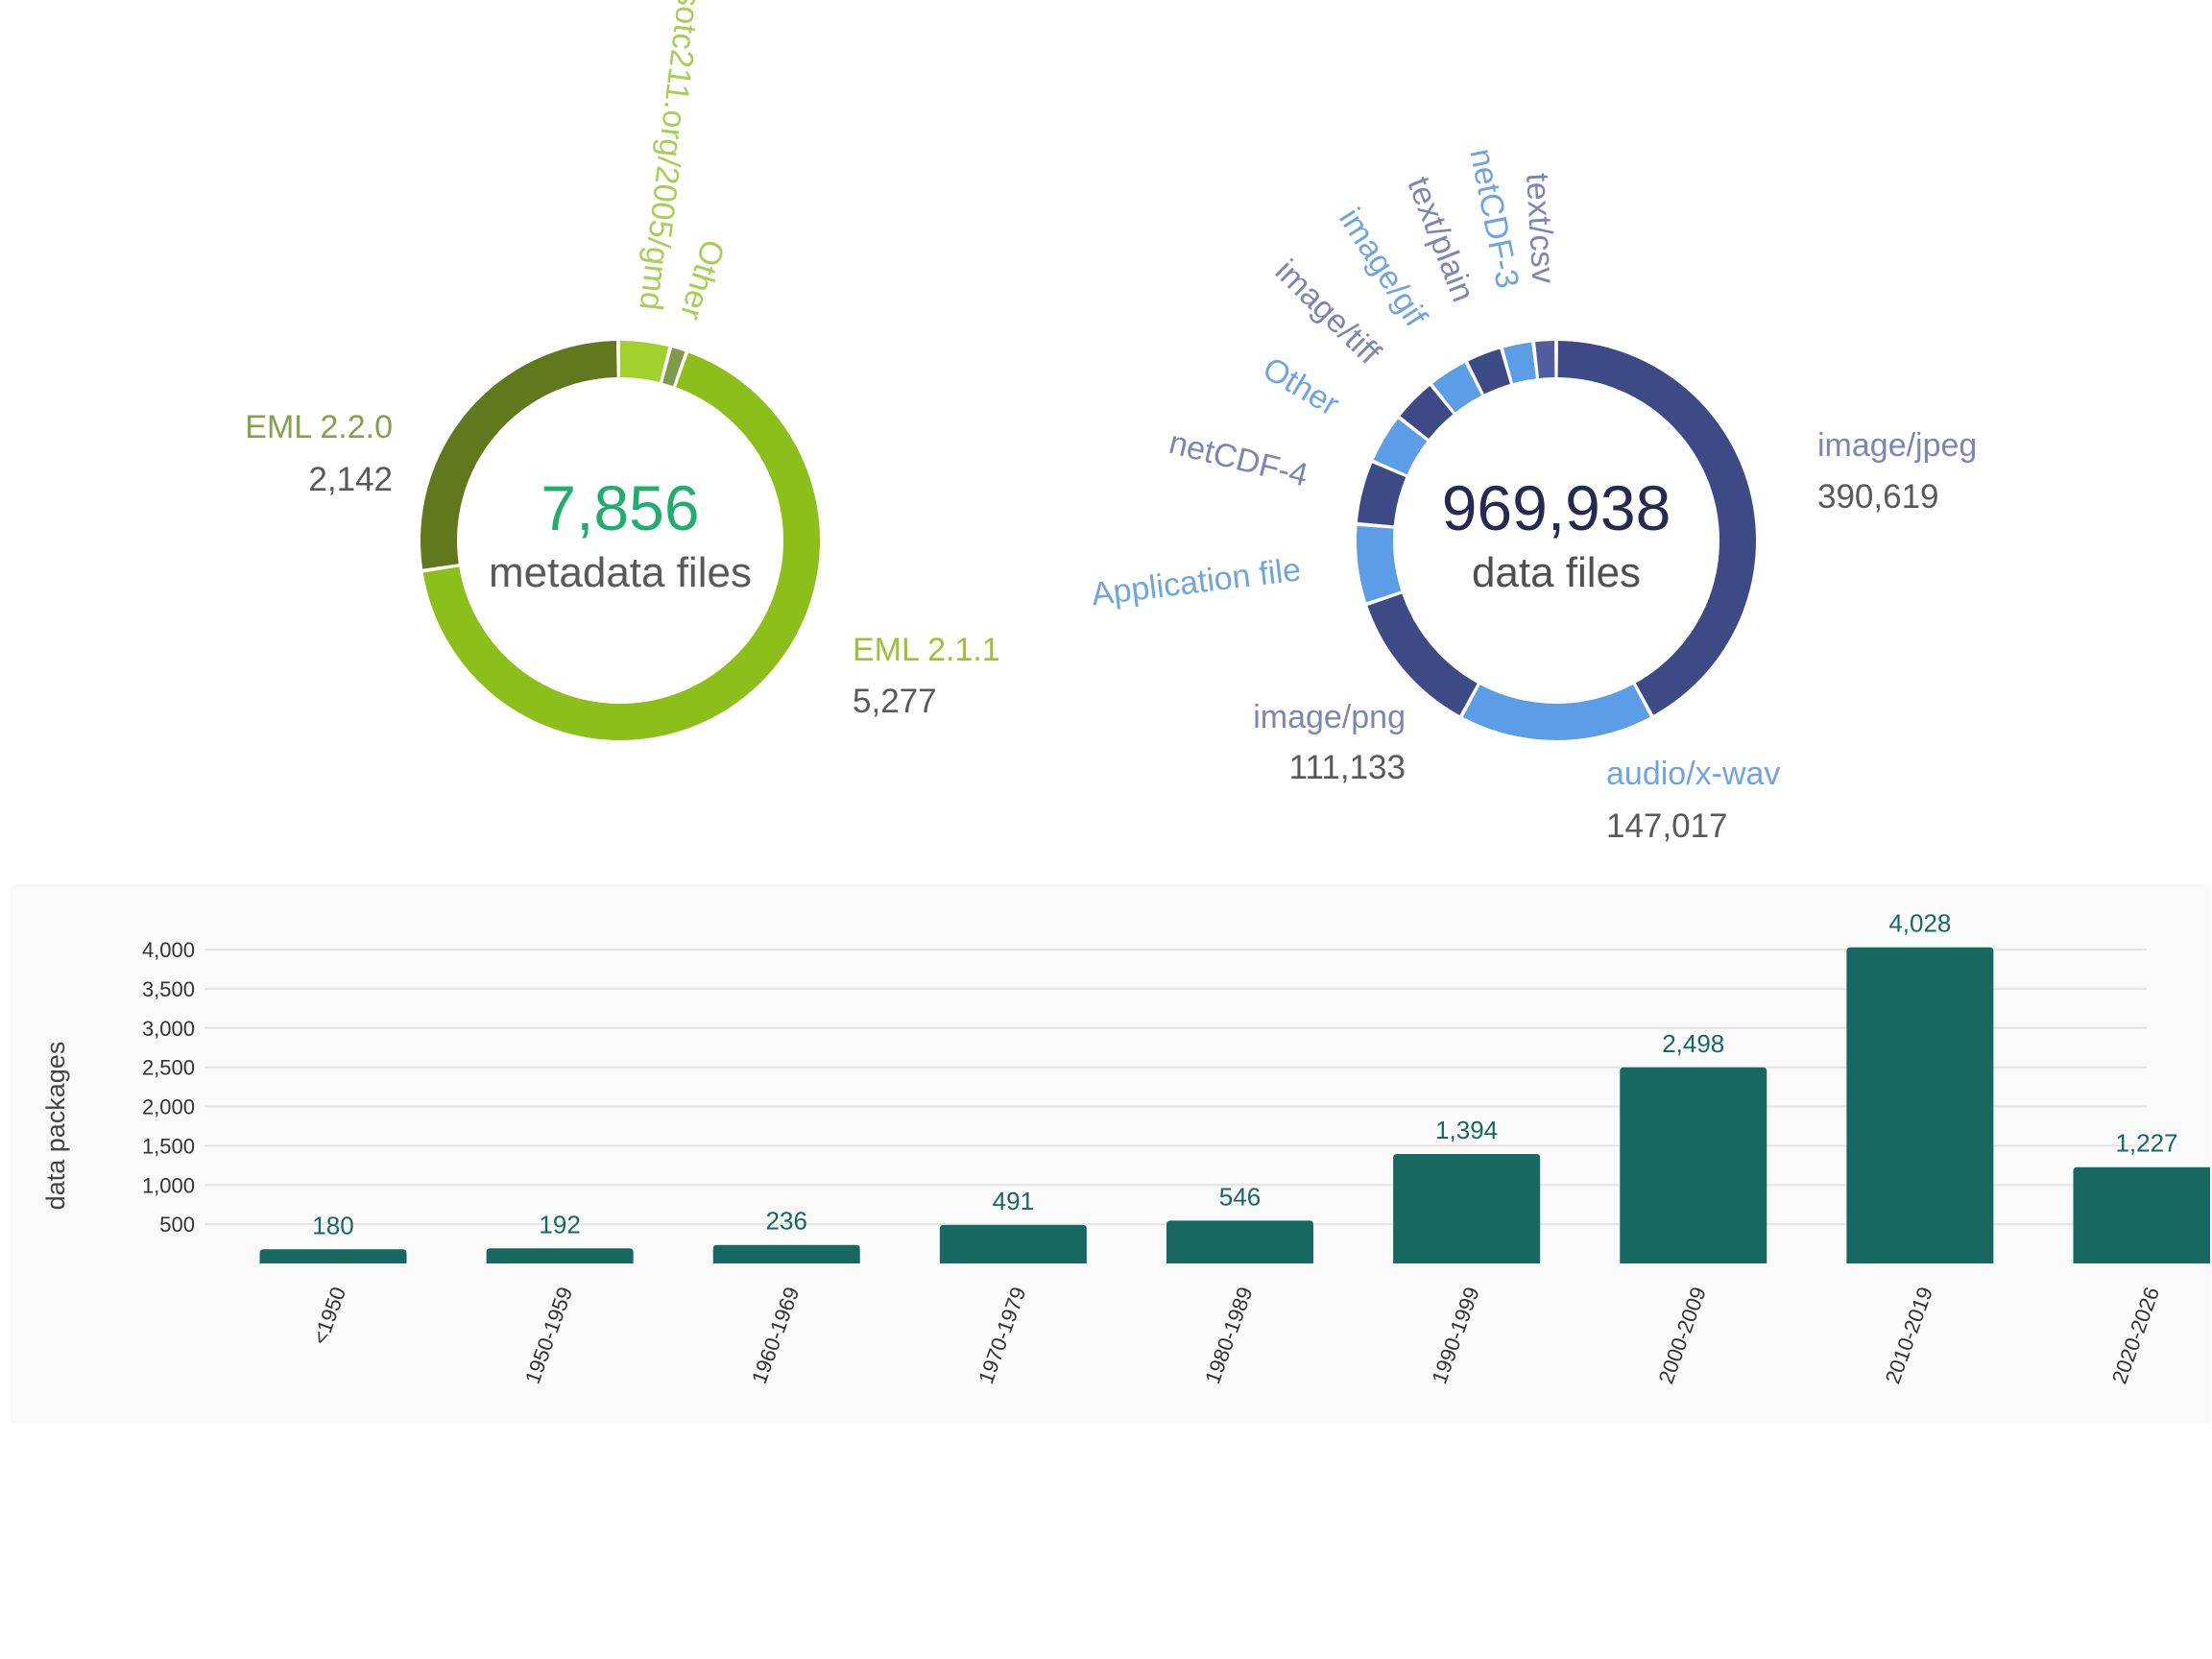 This screenshot has width=2212, height=1659. Describe the element at coordinates (1240, 1196) in the screenshot. I see `bar-value-label: 546` at that location.